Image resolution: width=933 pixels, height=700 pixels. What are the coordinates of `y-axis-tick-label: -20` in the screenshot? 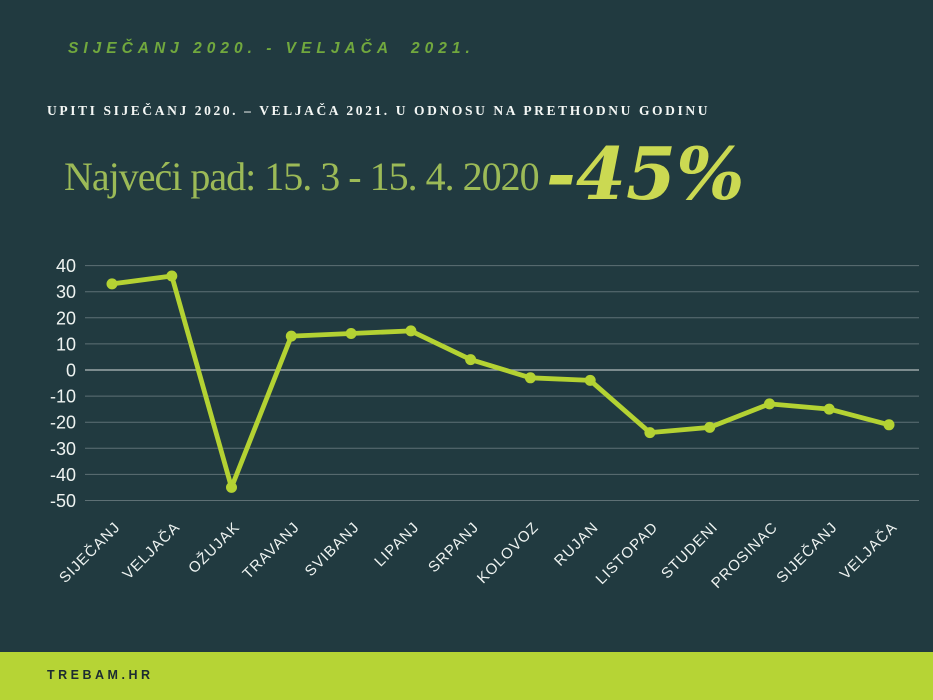 It's located at (63, 423).